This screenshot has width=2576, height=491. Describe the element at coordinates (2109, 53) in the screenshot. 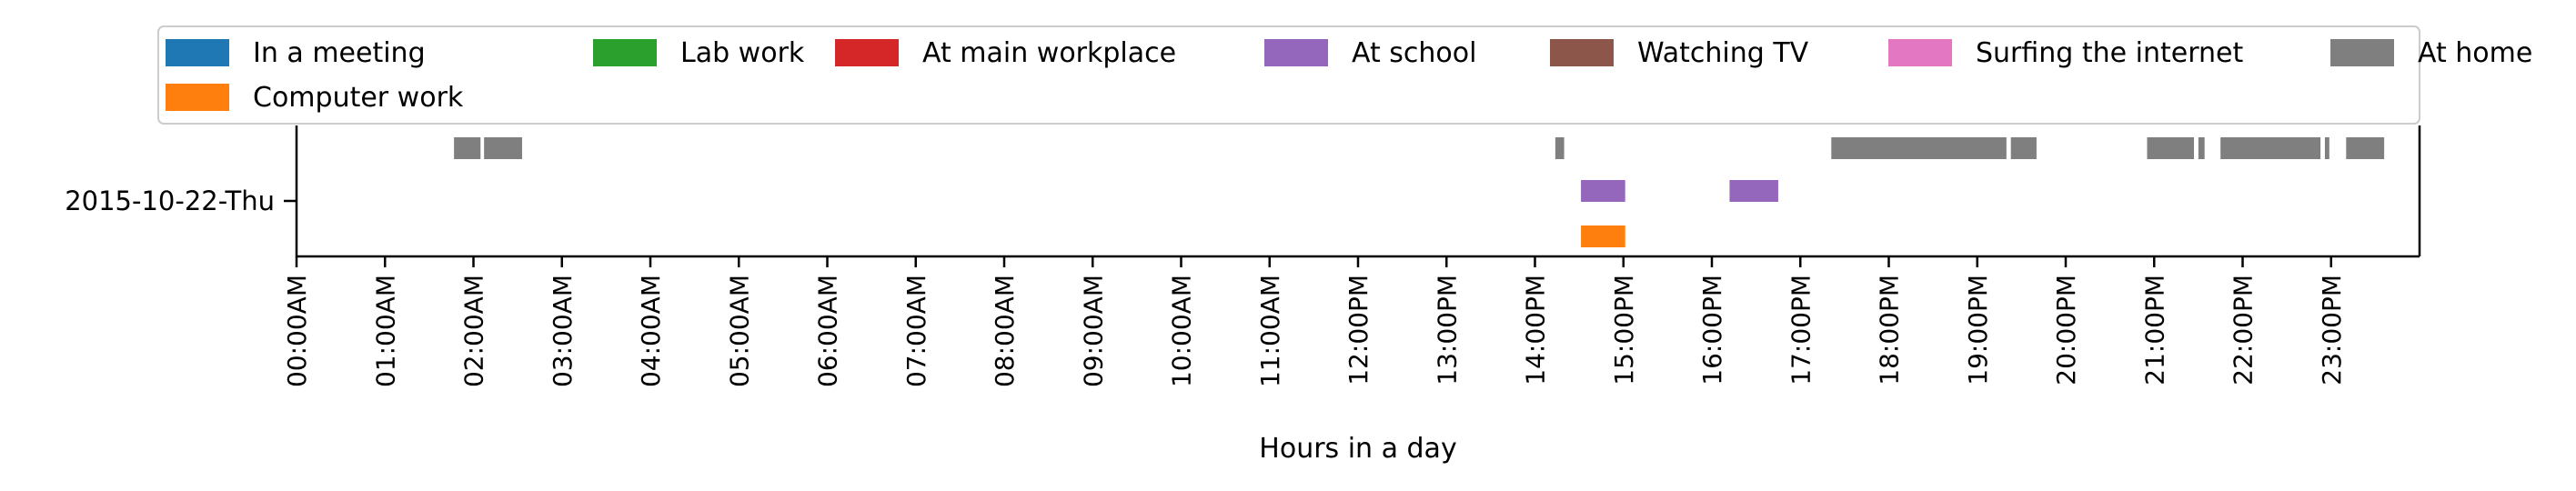

I see `legend-label: Surfing the internet` at that location.